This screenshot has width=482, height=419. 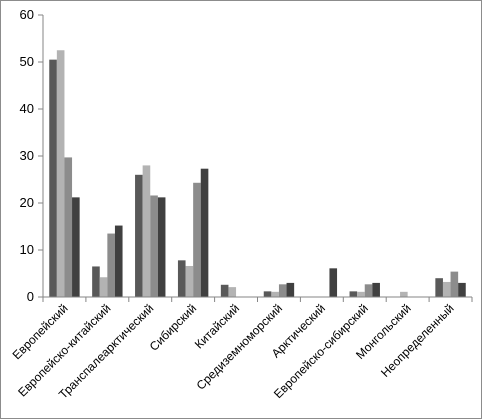 What do you see at coordinates (27, 14) in the screenshot?
I see `y-tick-label: 60` at bounding box center [27, 14].